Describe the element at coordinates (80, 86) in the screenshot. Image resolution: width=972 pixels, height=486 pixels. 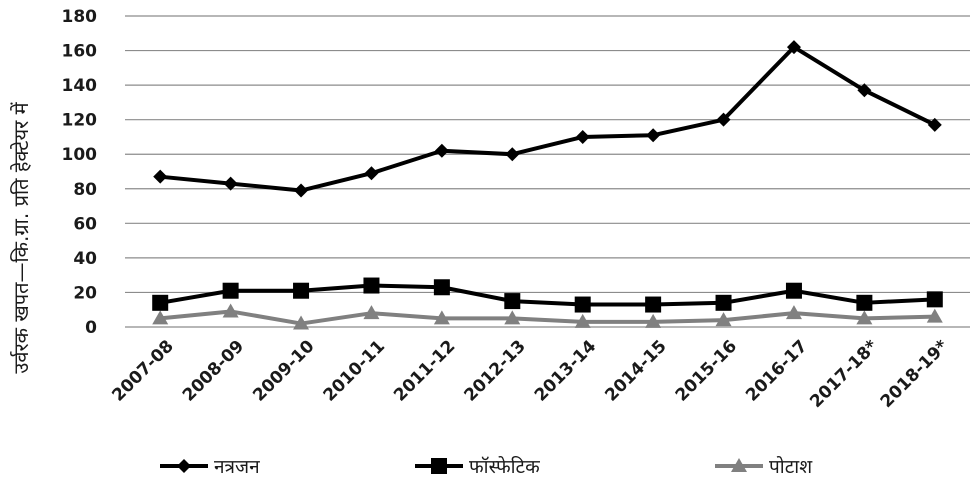
I see `y-tick-label: 140` at that location.